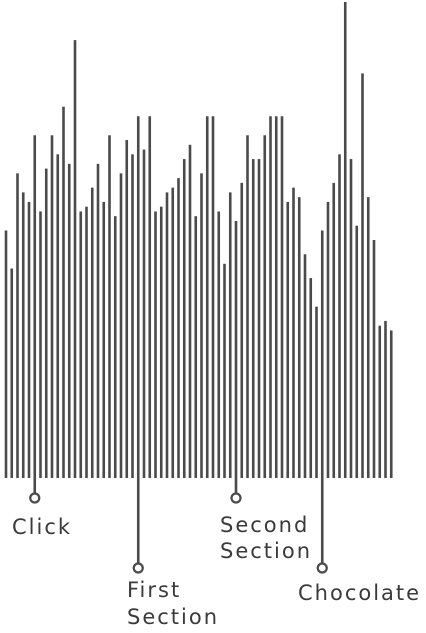 Image resolution: width=426 pixels, height=633 pixels. Describe the element at coordinates (266, 538) in the screenshot. I see `annotation-label: Second Section` at that location.